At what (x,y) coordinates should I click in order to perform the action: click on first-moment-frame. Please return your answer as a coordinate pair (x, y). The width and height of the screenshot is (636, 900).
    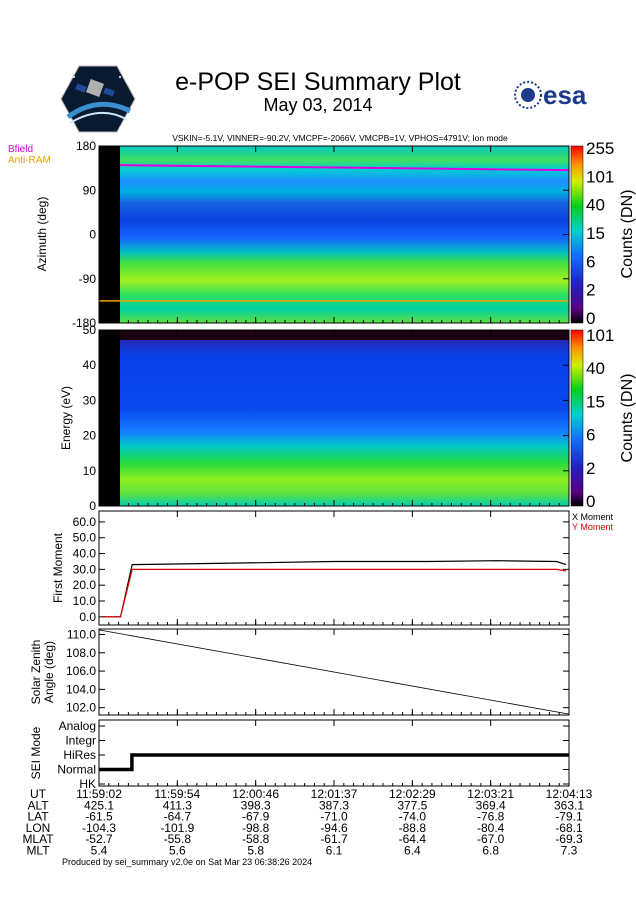
    Looking at the image, I should click on (334, 568).